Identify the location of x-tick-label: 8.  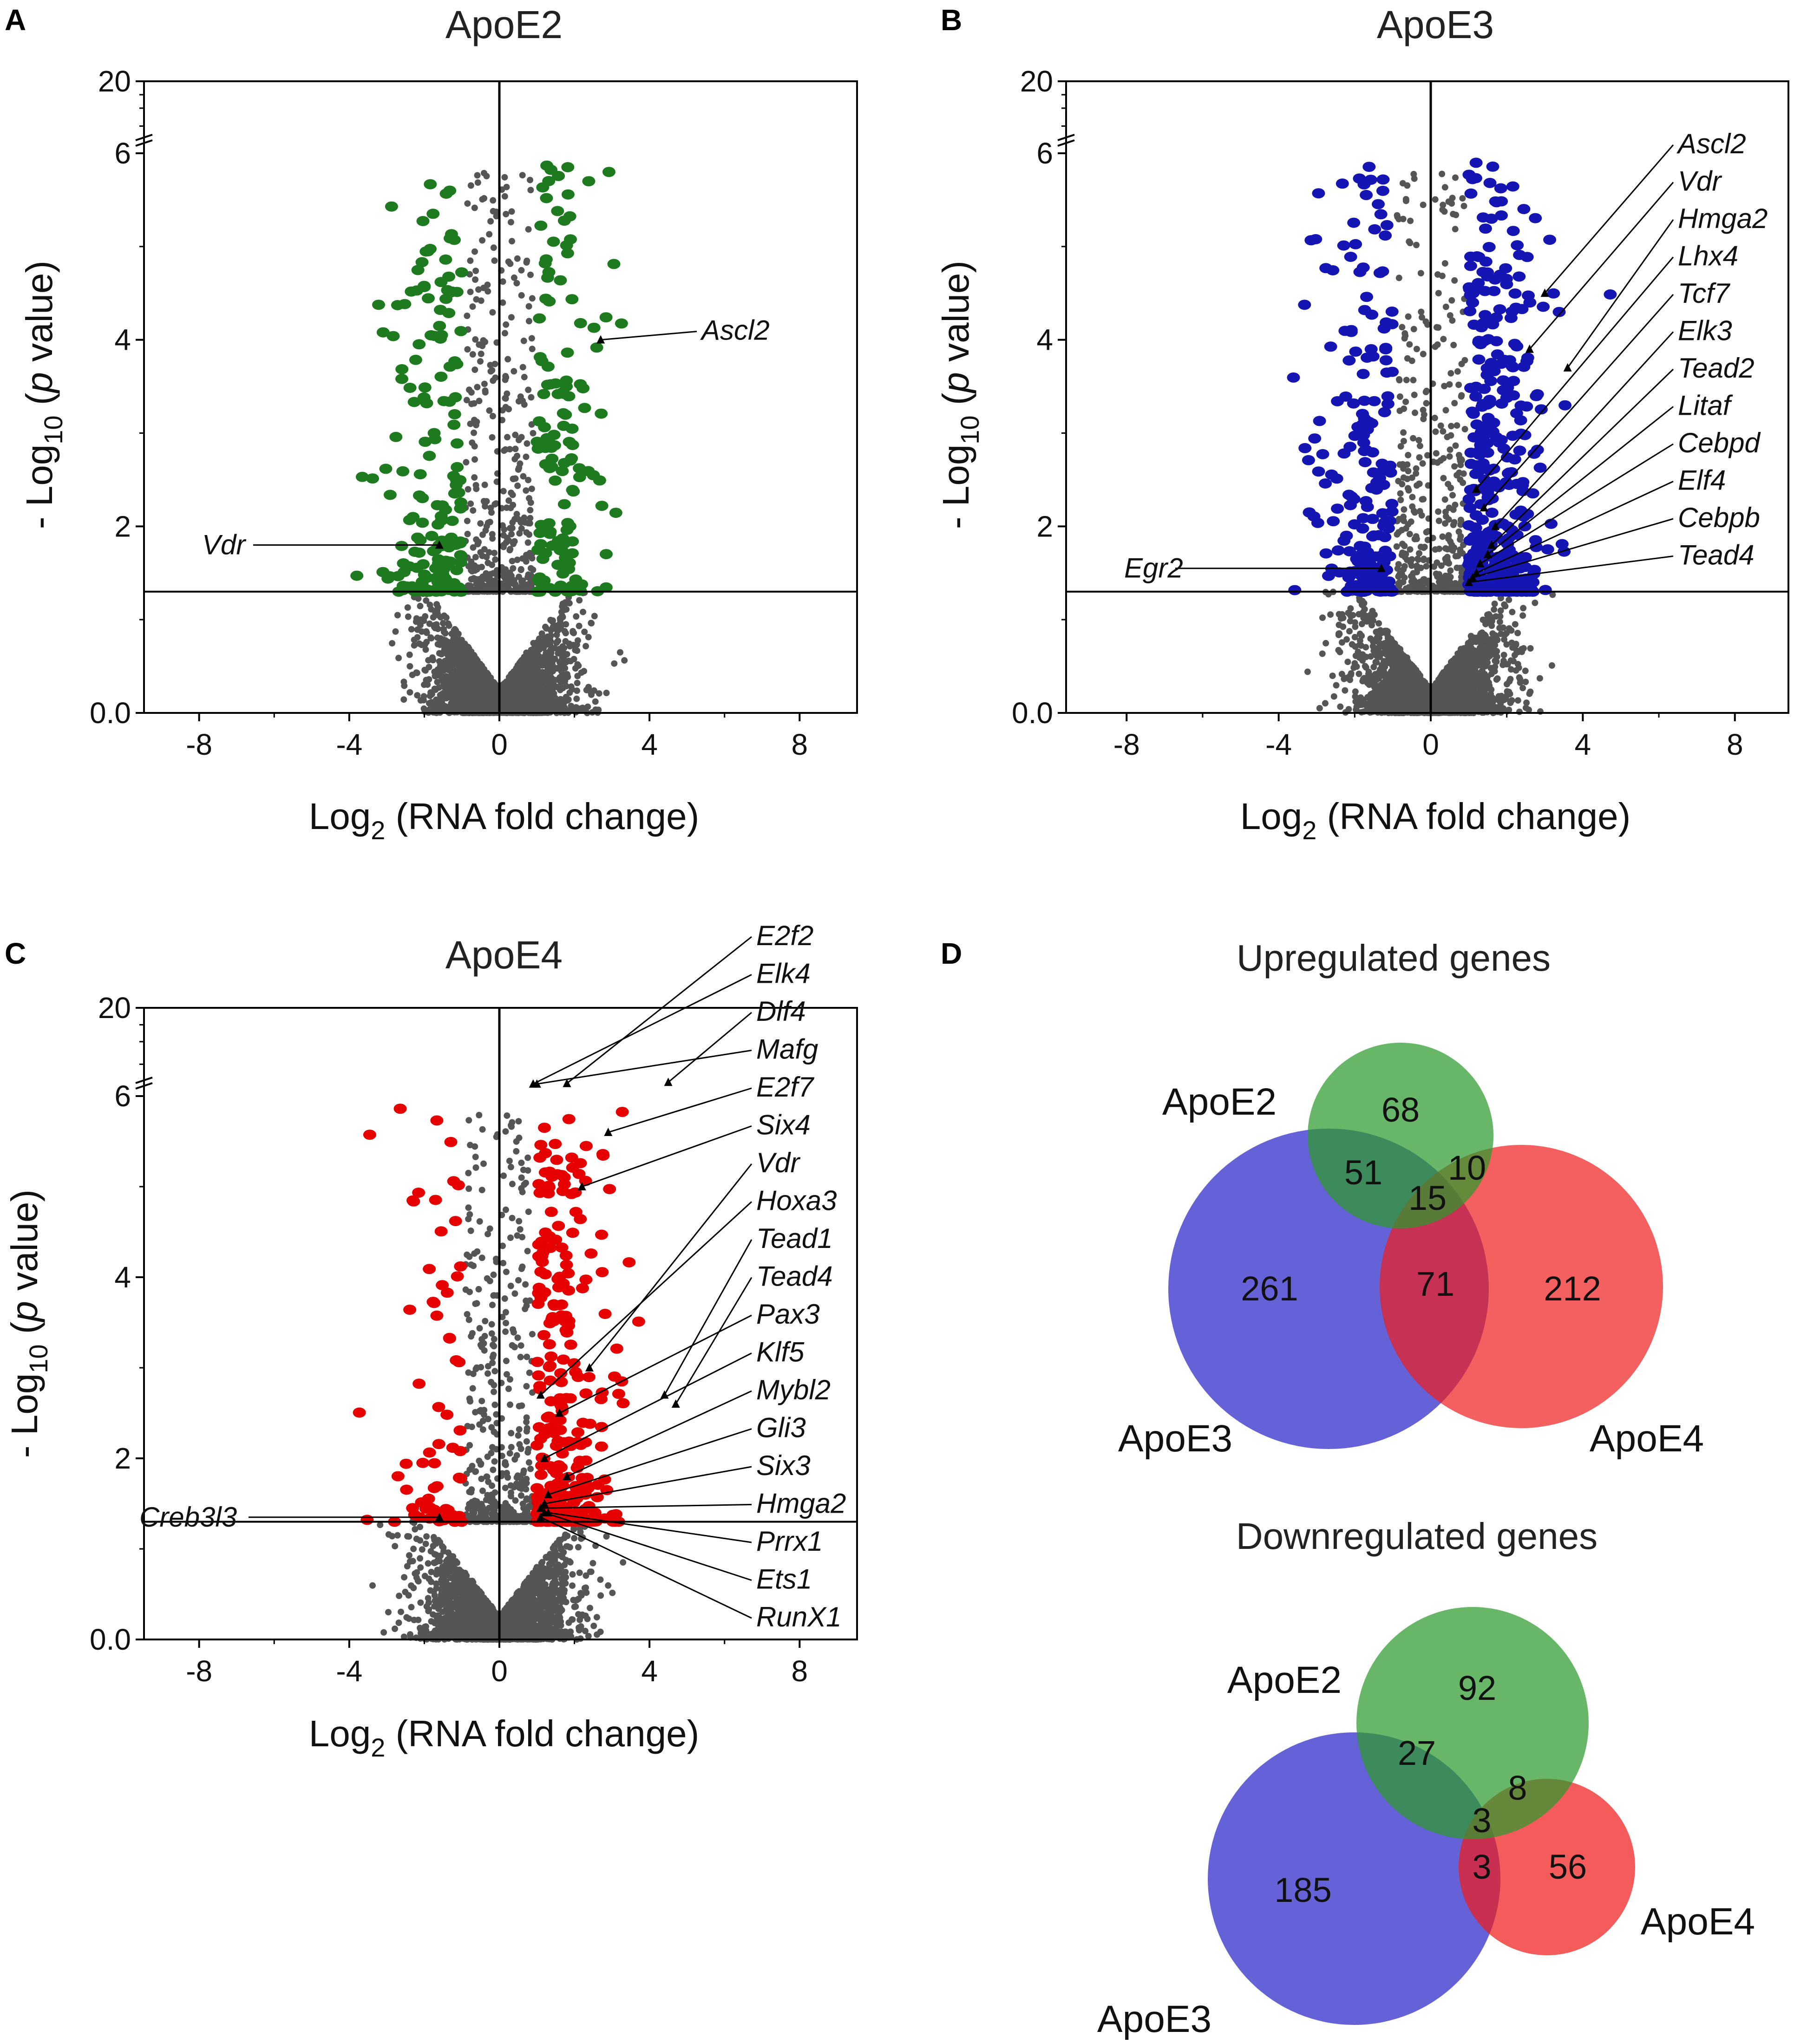
(800, 745).